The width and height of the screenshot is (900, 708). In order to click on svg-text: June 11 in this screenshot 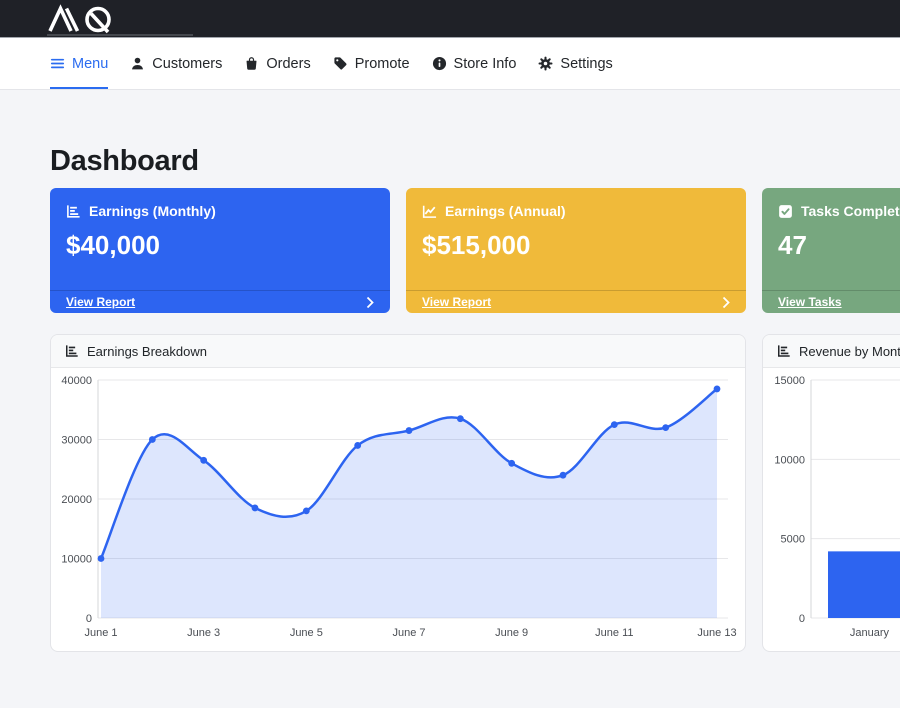, I will do `click(614, 633)`.